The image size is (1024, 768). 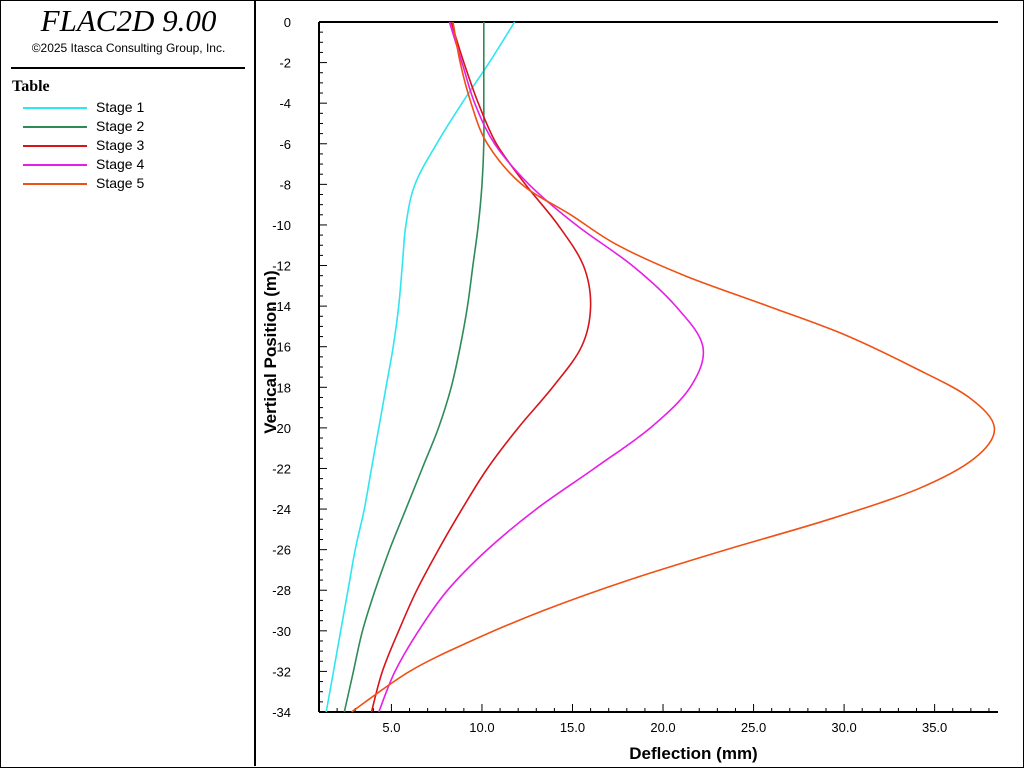 I want to click on x-tick-label: 25.0, so click(x=753, y=727).